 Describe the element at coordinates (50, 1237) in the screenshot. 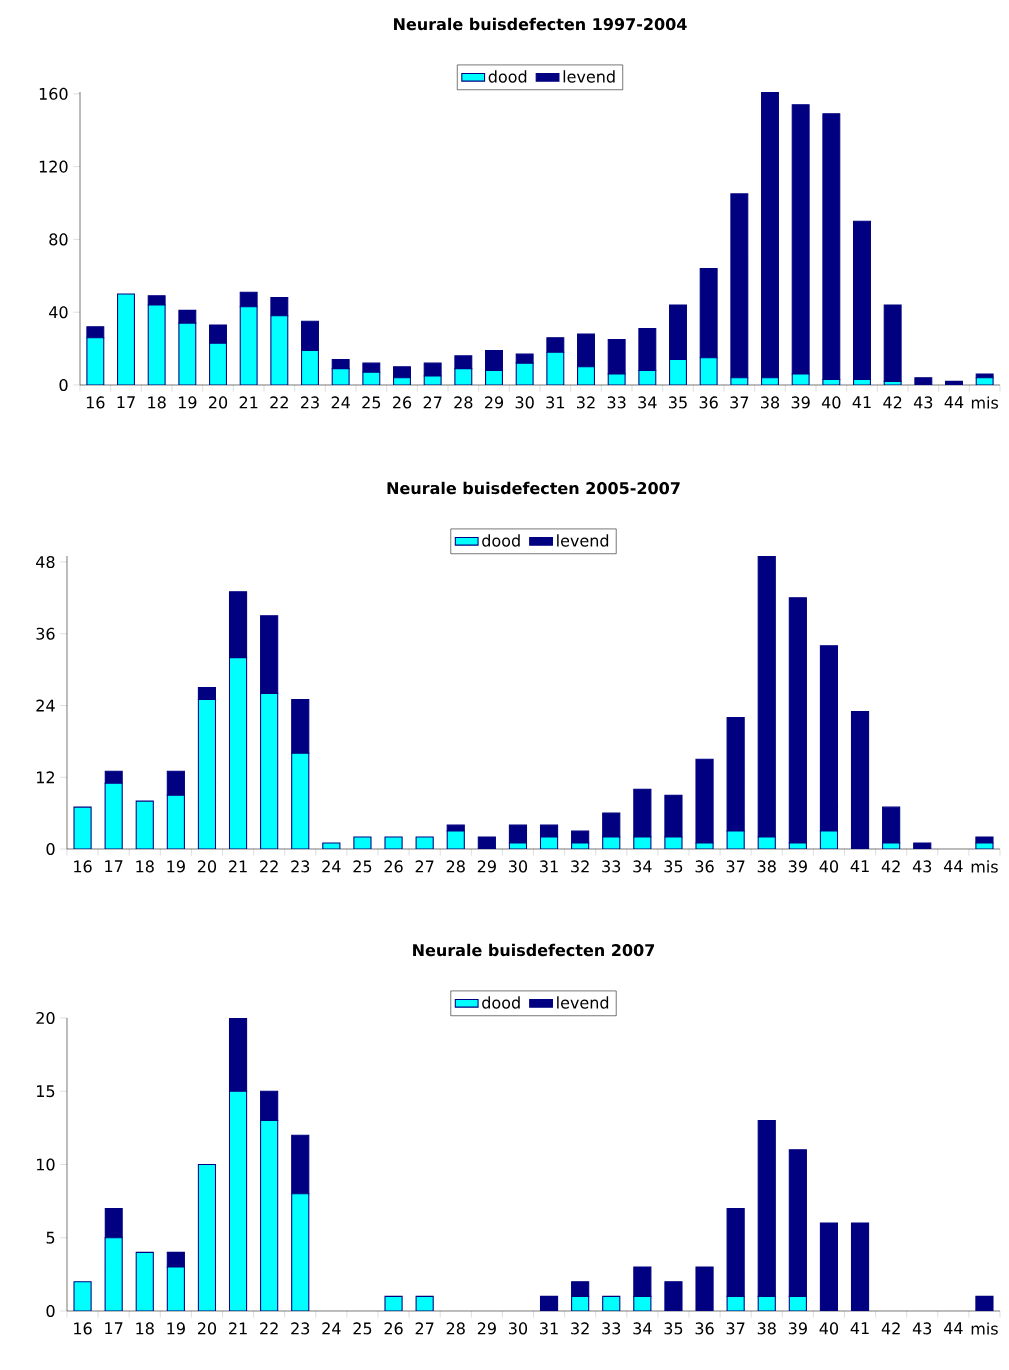

I see `y-tick-label: 5` at that location.